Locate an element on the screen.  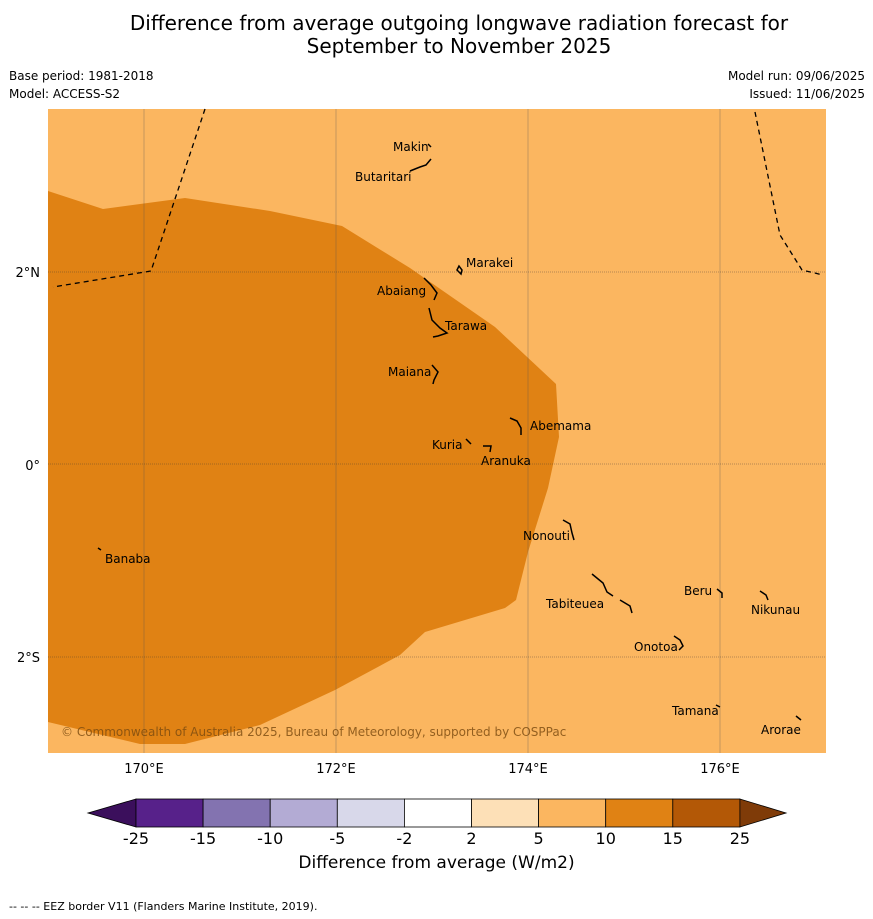
colorbar: -25 -15 -10 -5 -2 2 5 10 15 25 is located at coordinates (437, 823).